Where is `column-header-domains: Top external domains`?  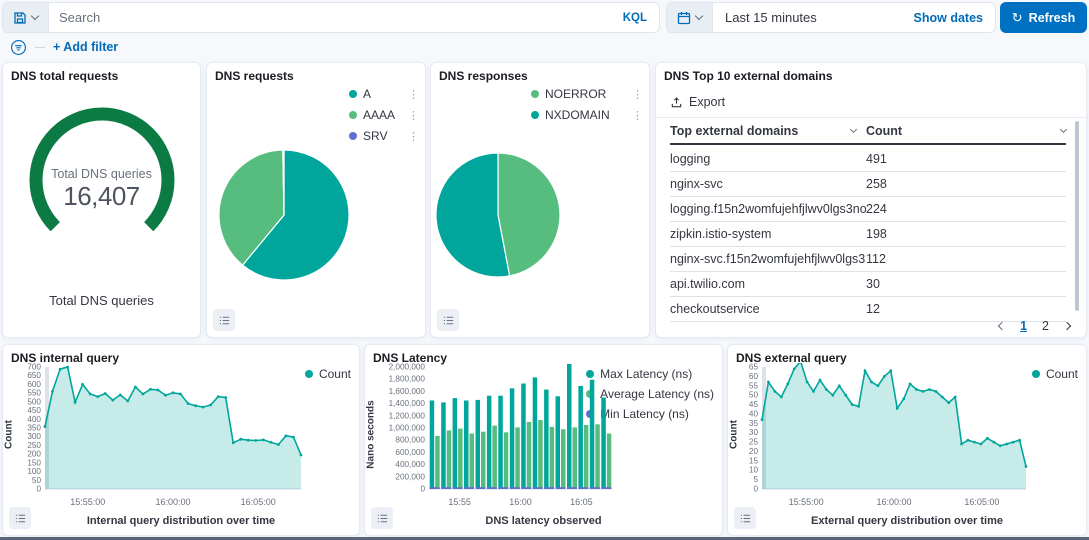 column-header-domains: Top external domains is located at coordinates (768, 131).